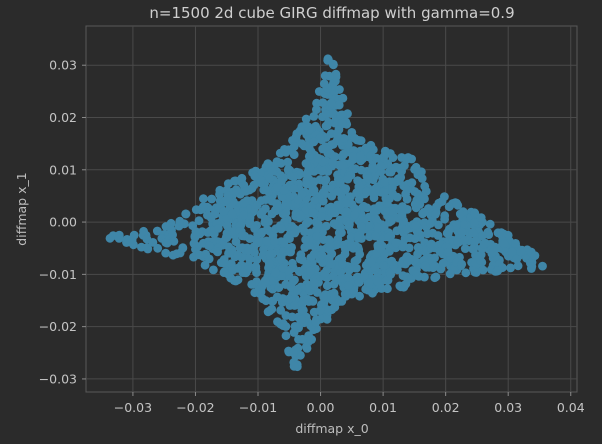 Image resolution: width=602 pixels, height=444 pixels. What do you see at coordinates (571, 407) in the screenshot?
I see `x-tick-label: 0.04` at bounding box center [571, 407].